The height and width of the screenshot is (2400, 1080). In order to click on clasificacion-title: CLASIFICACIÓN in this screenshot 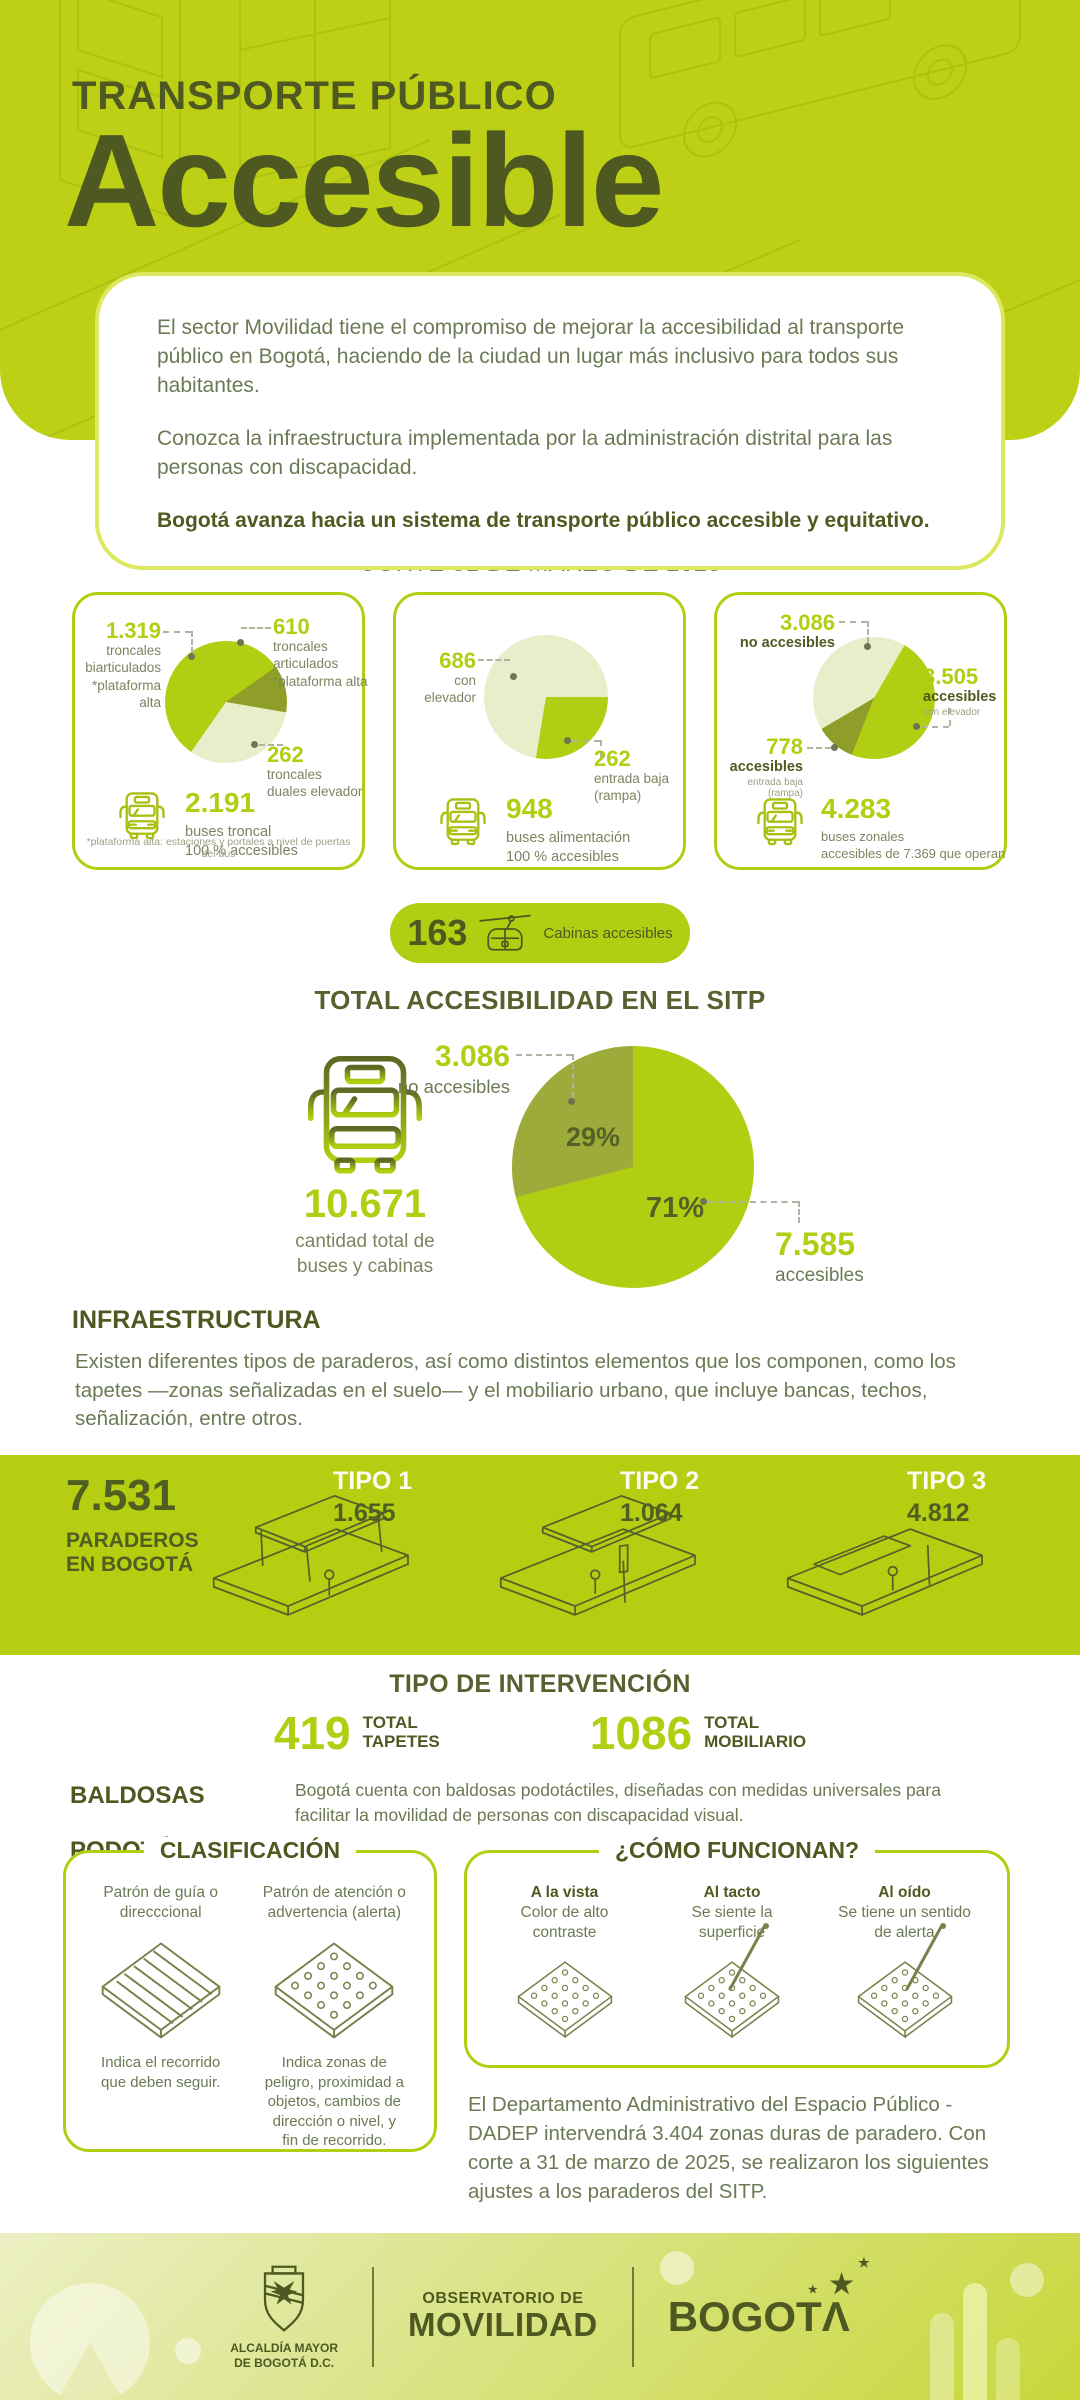, I will do `click(250, 1850)`.